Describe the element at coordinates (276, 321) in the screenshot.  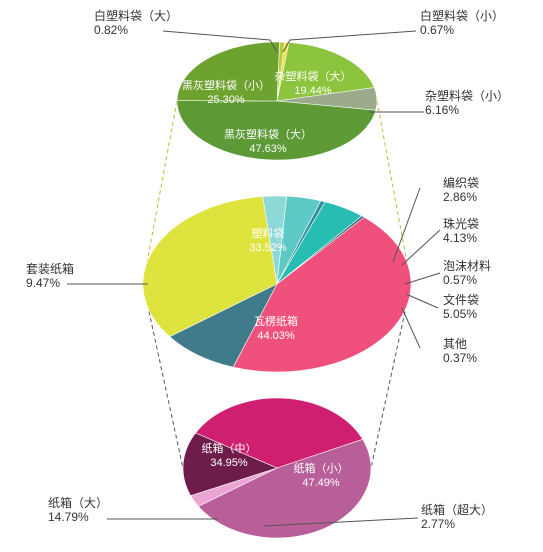
I see `slice-label: 瓦楞纸箱` at that location.